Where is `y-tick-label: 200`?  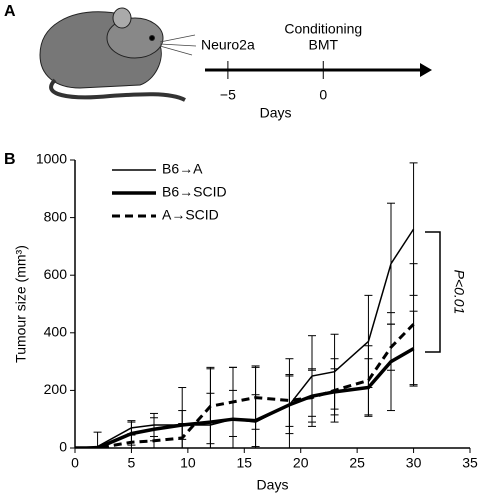 y-tick-label: 200 is located at coordinates (56, 389).